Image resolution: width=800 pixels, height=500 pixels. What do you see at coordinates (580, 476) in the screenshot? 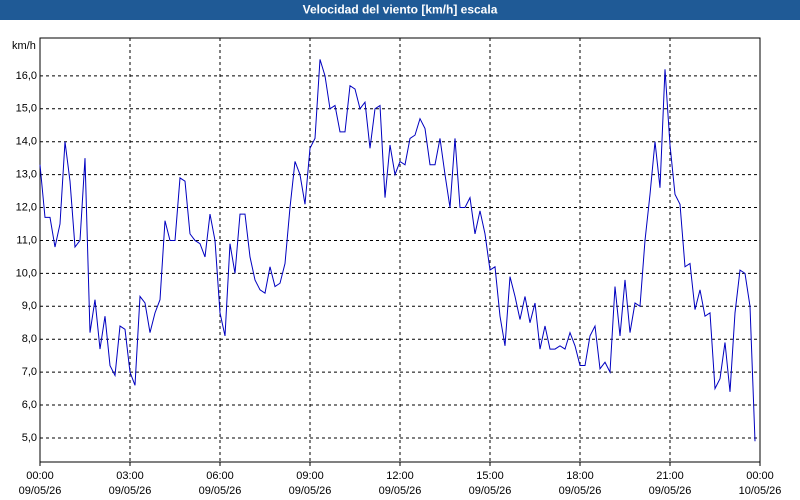
I see `x-tick-label: 18:00` at bounding box center [580, 476].